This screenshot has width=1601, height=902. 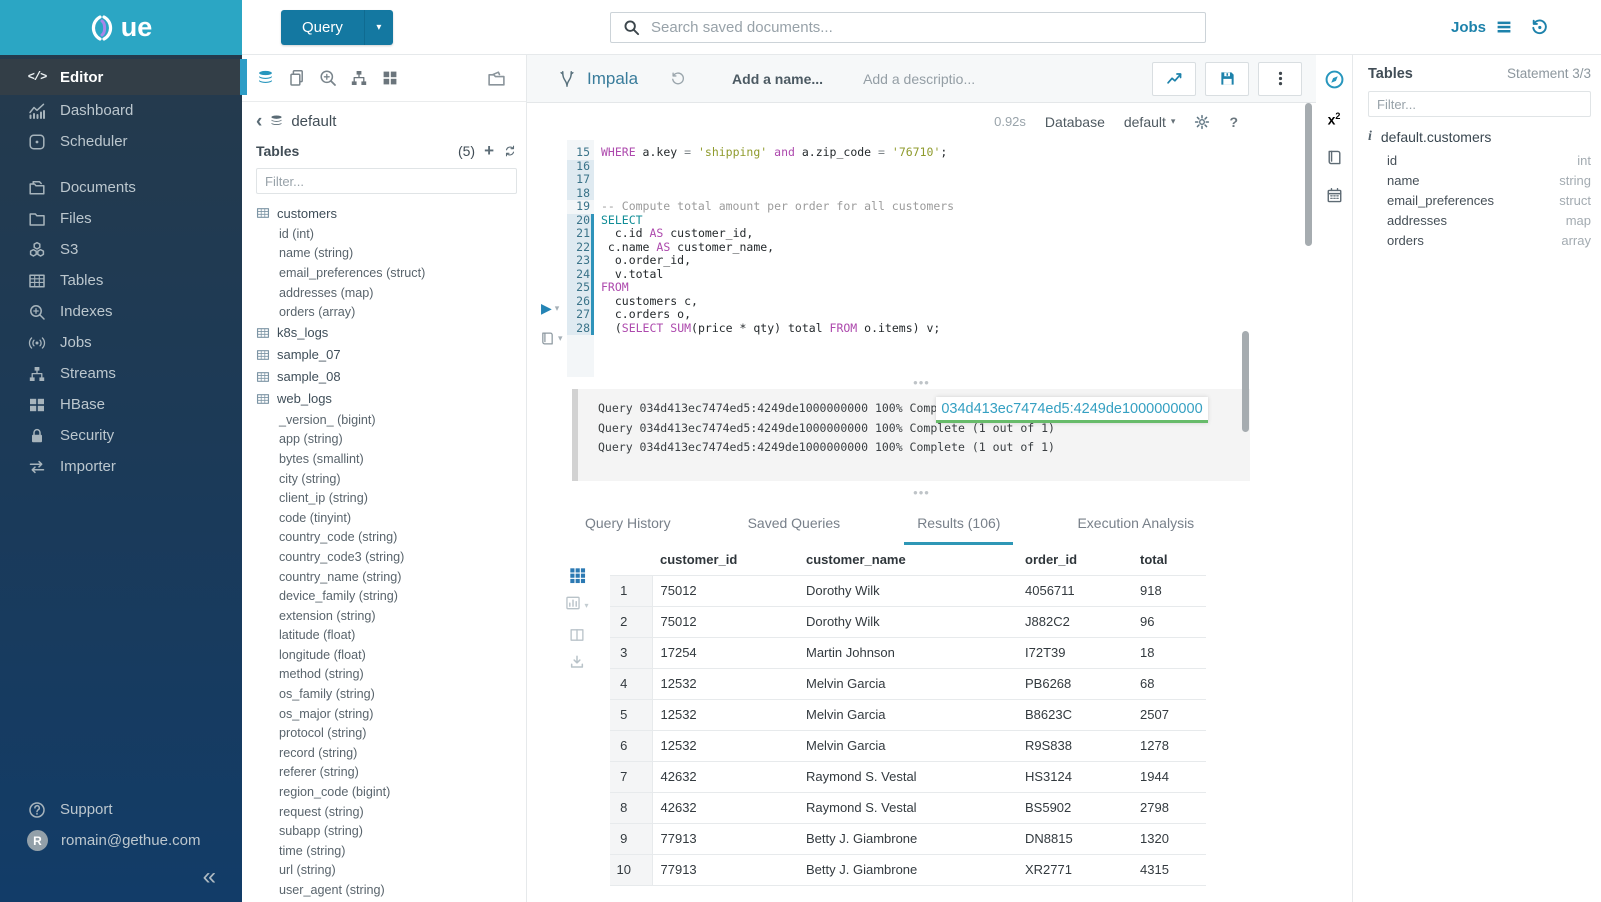 I want to click on ra-column-orders: orders array, so click(x=1479, y=241).